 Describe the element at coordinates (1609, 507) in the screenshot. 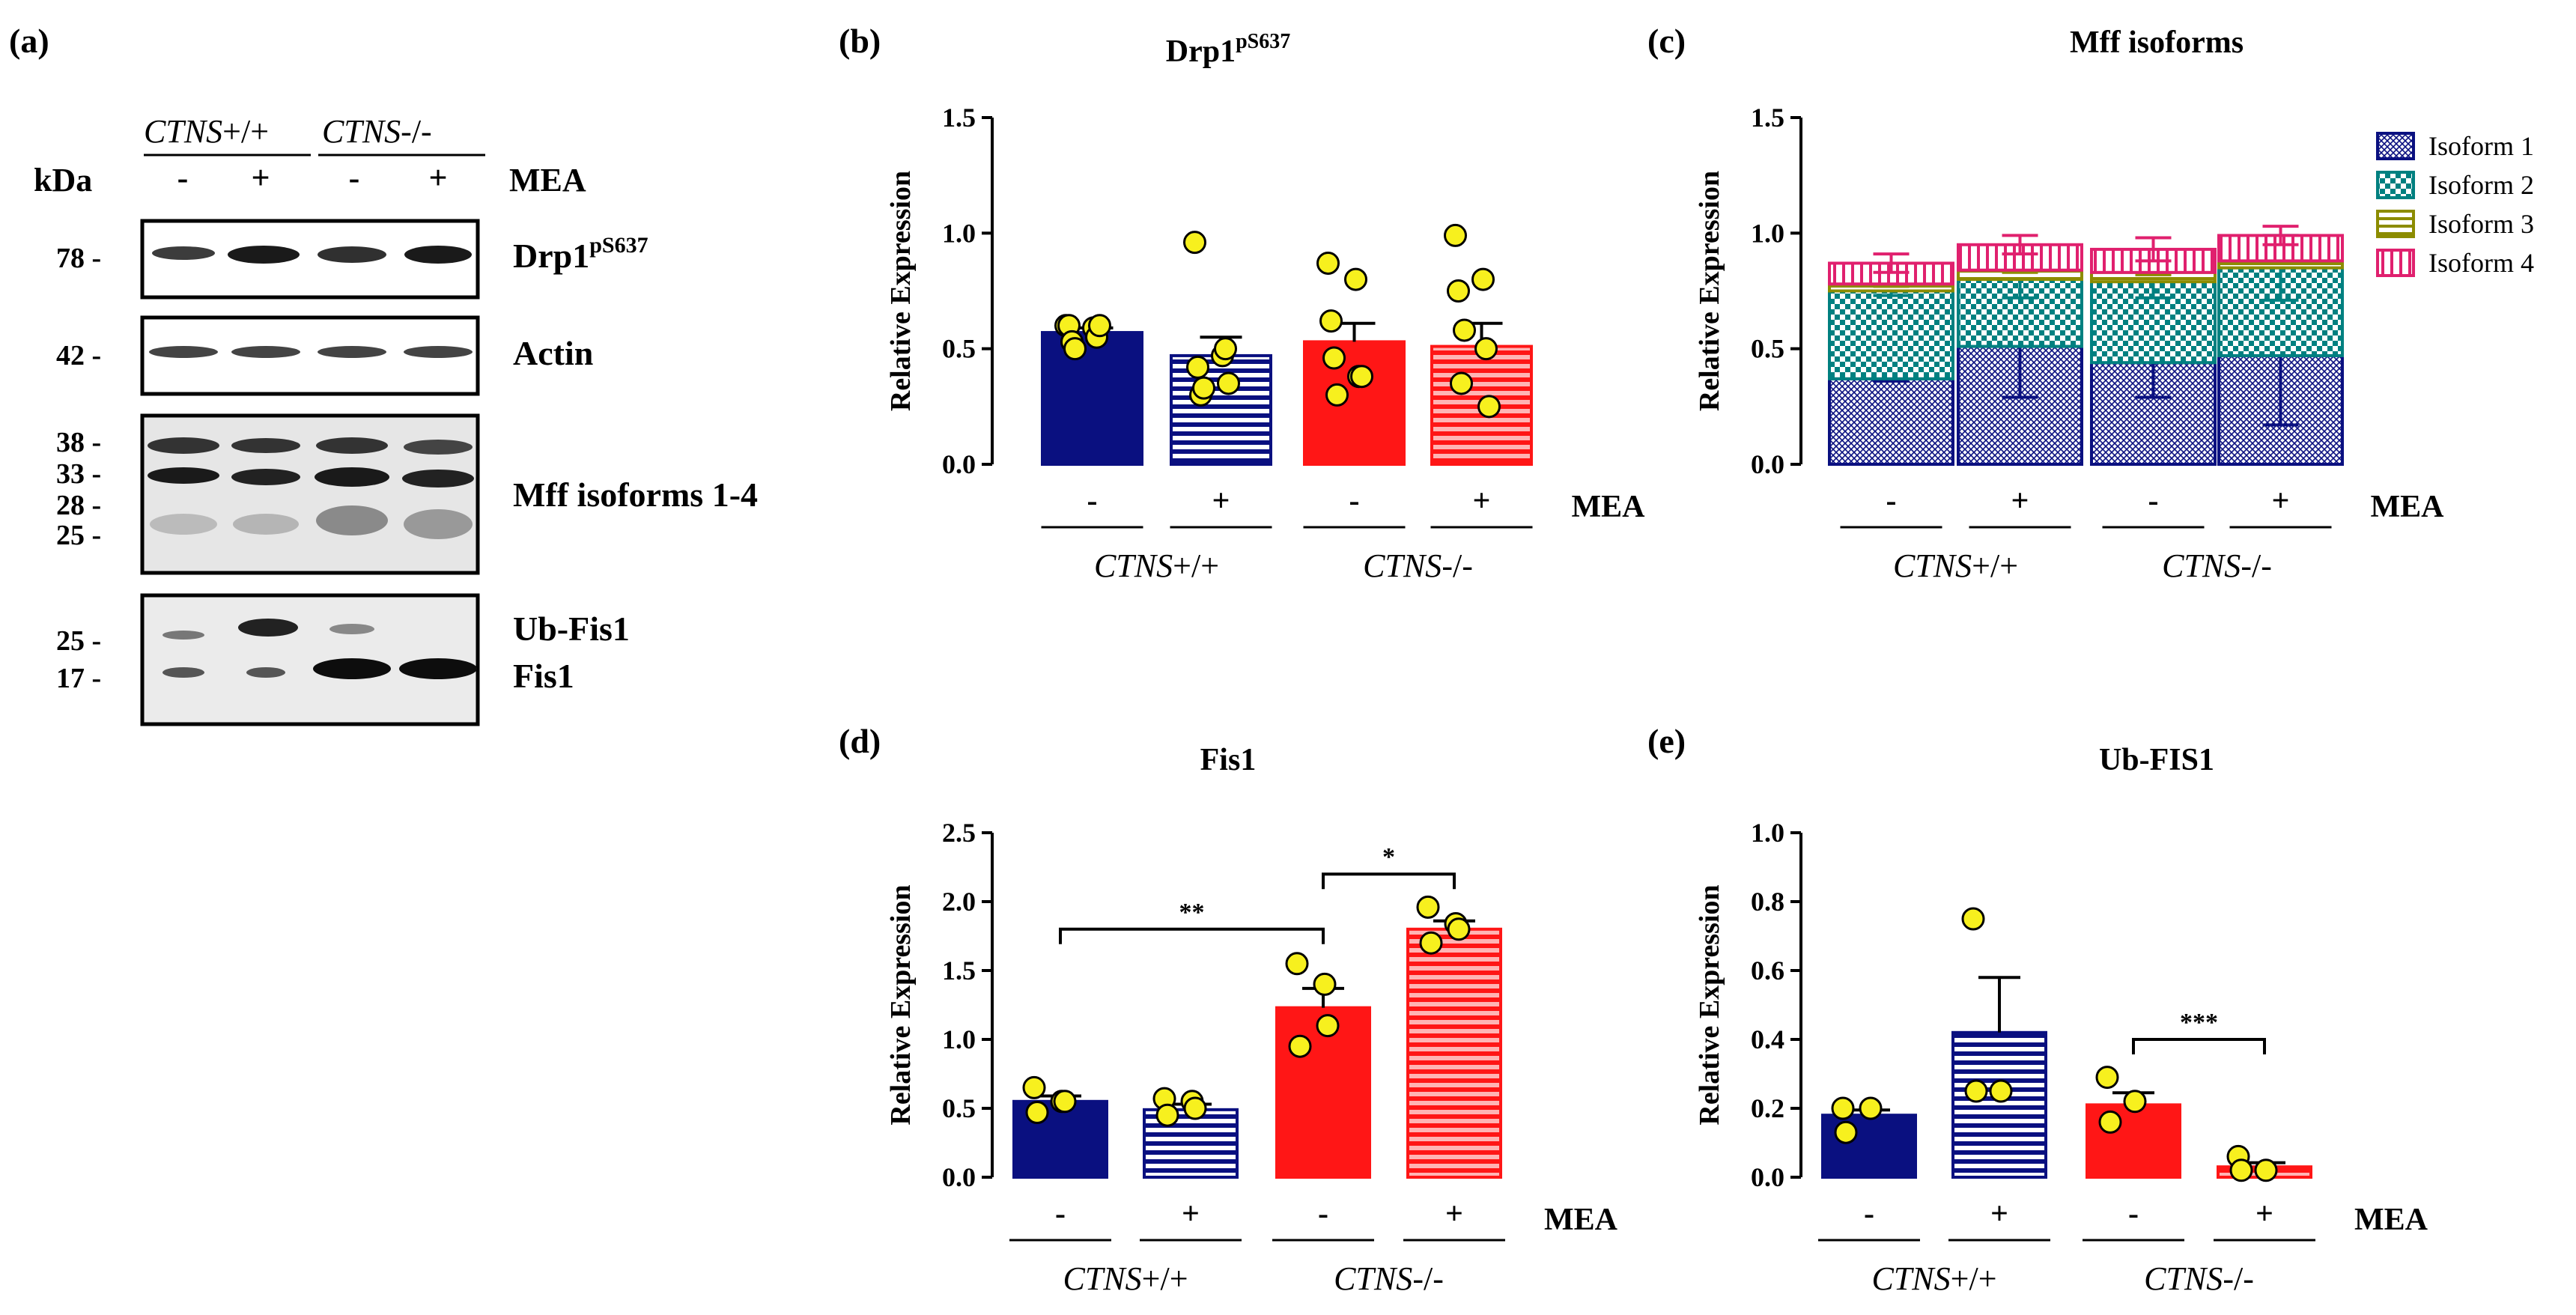

I see `condition-label-b: MEA` at that location.